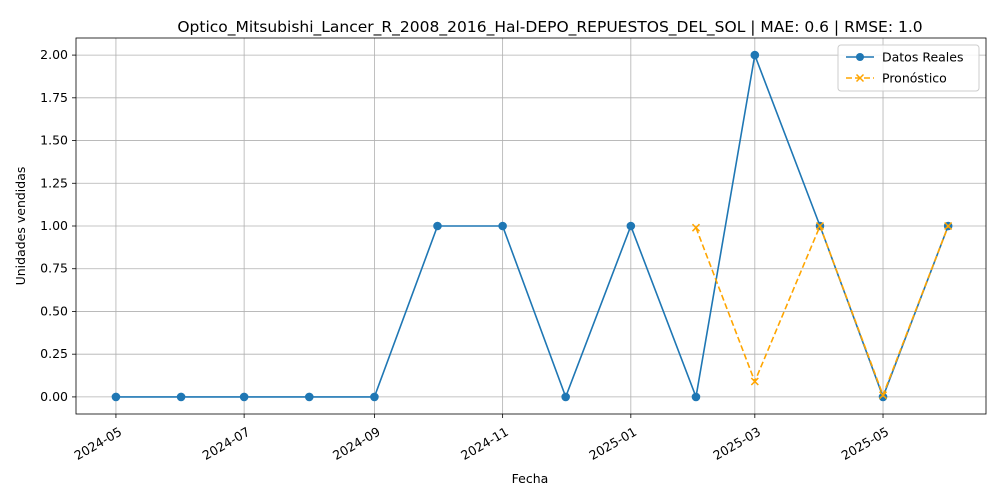 The height and width of the screenshot is (500, 1000). I want to click on x-tick-label: 2024-09, so click(356, 443).